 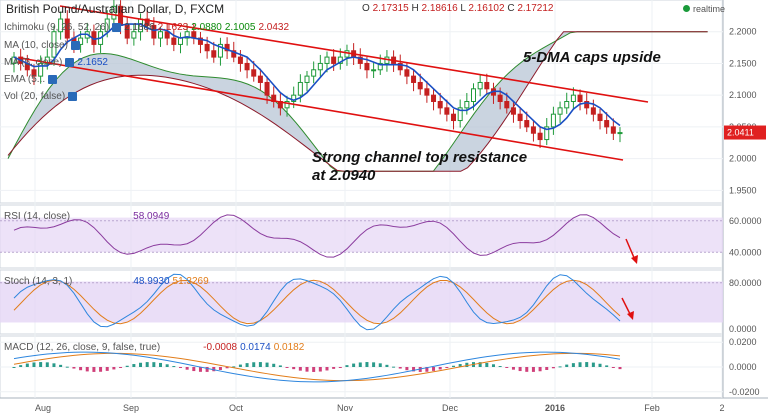 What do you see at coordinates (744, 392) in the screenshot?
I see `macd-tick-label: -0.0200` at bounding box center [744, 392].